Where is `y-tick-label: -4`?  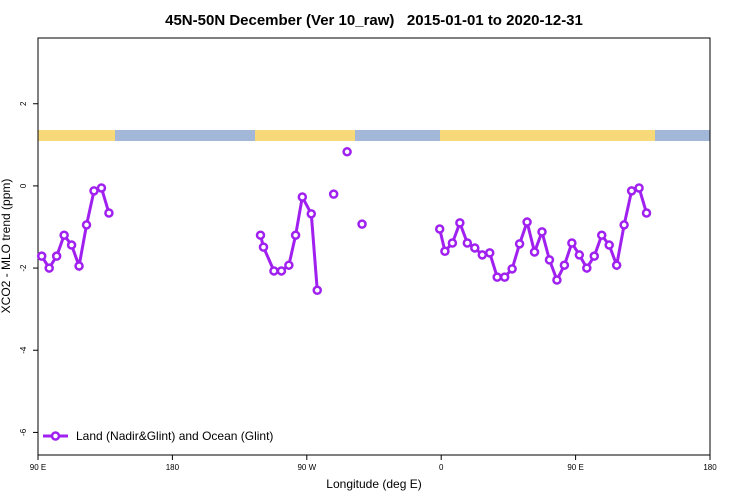 y-tick-label: -4 is located at coordinates (23, 350).